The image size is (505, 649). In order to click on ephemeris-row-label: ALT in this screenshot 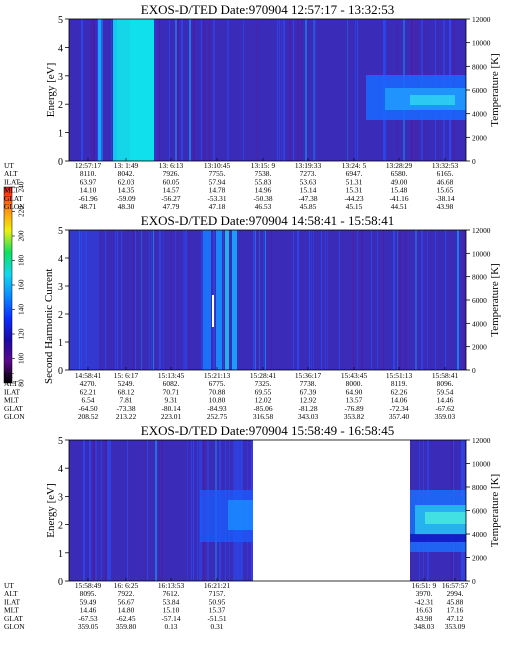, I will do `click(11, 383)`.